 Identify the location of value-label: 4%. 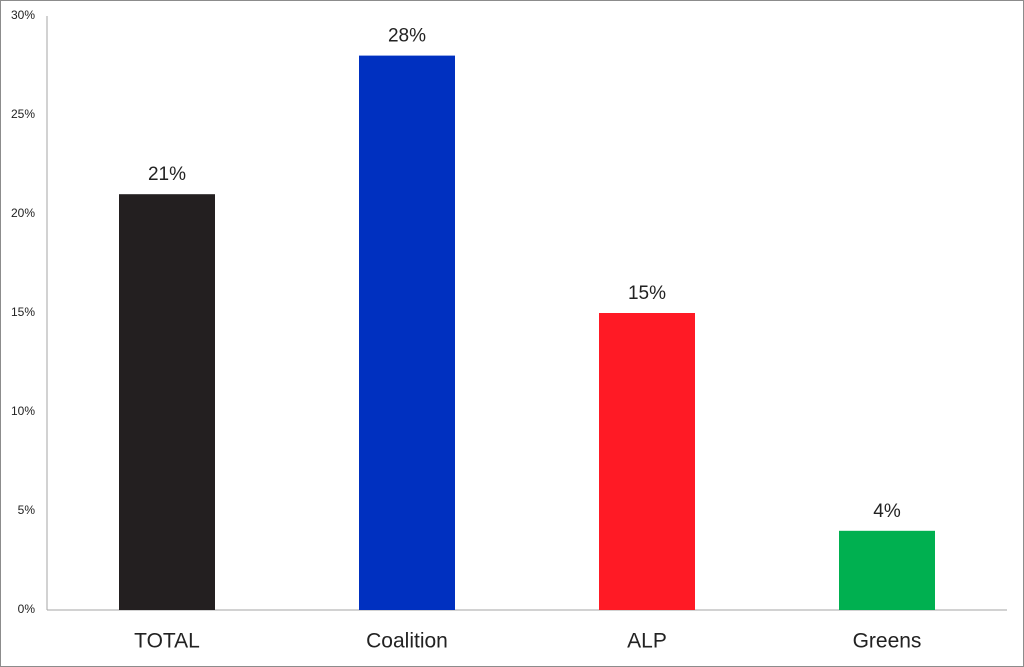
(887, 511).